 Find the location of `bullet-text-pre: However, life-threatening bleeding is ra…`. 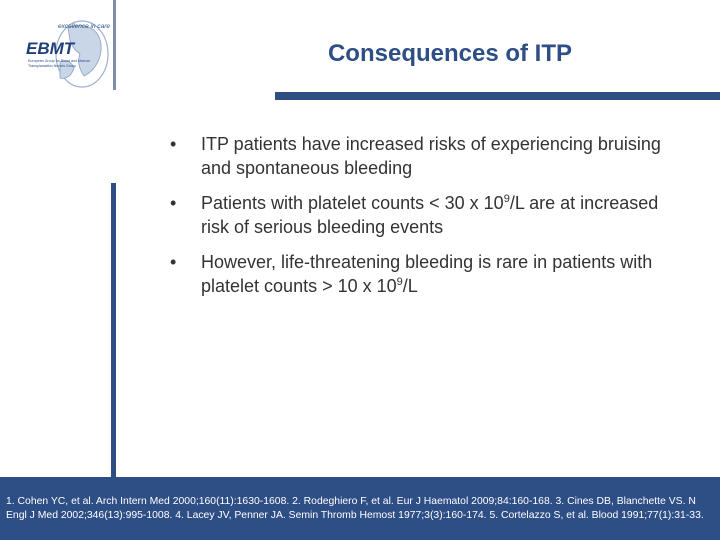

bullet-text-pre: However, life-threatening bleeding is ra… is located at coordinates (427, 274).